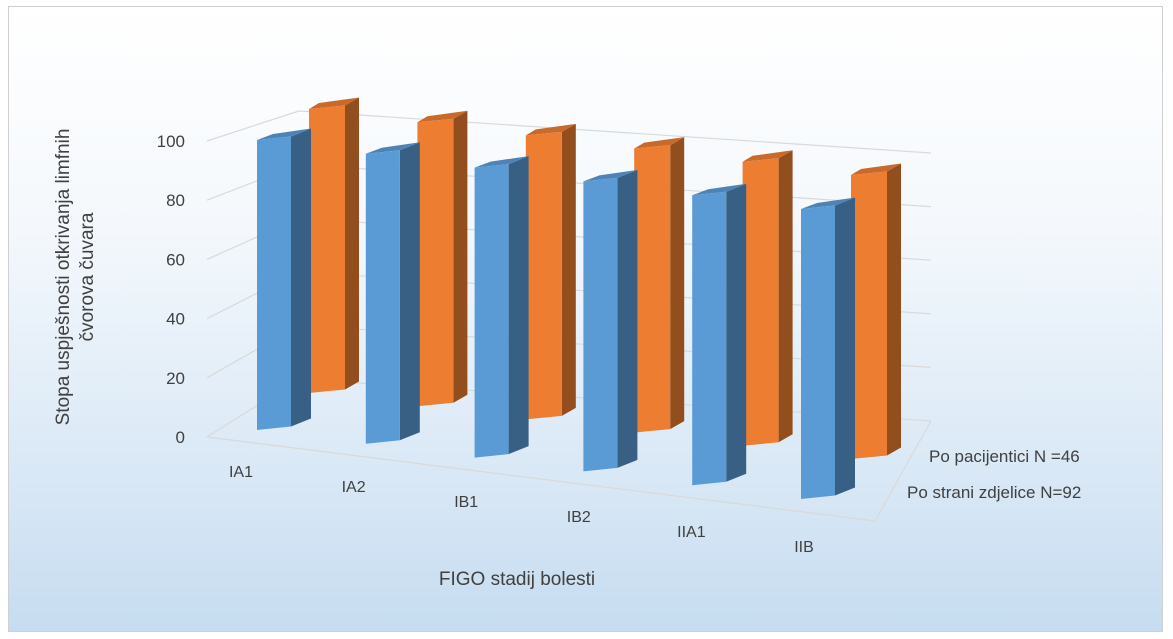 Image resolution: width=1173 pixels, height=639 pixels. I want to click on bar-po-strani-zdjelice-n-92-iib, so click(876, 311).